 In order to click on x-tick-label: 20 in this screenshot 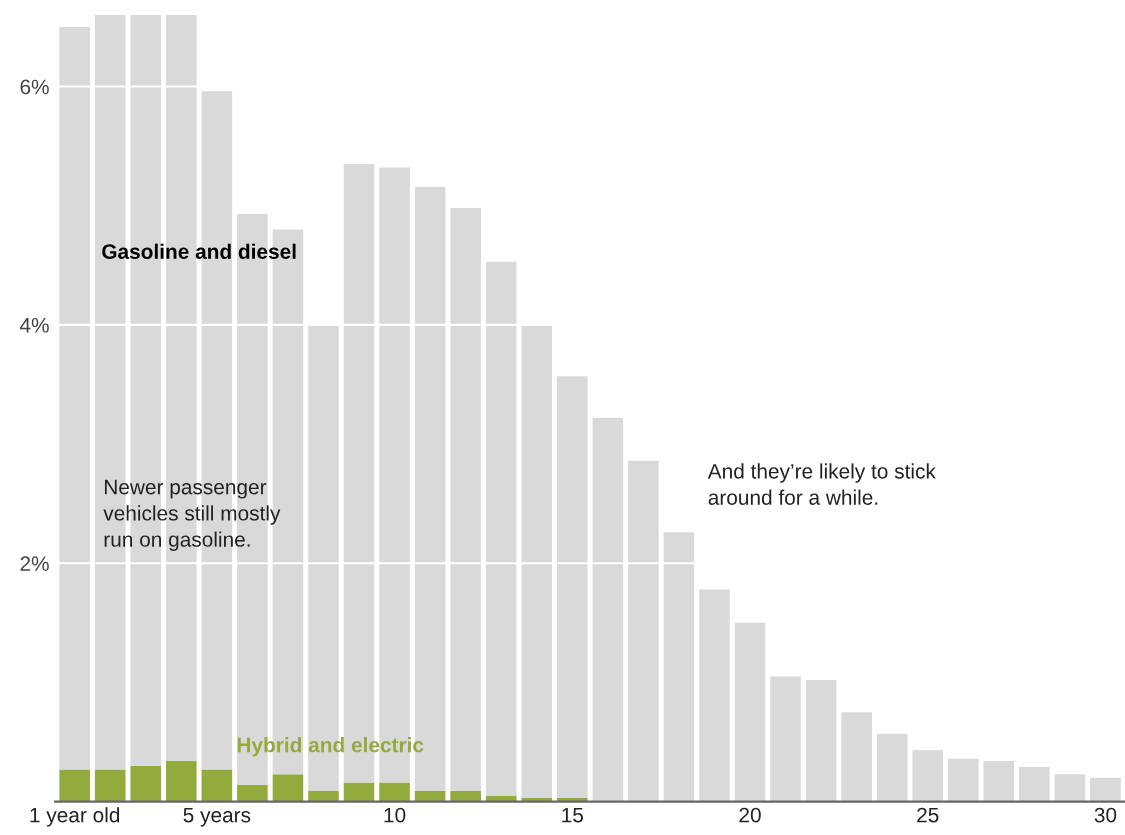, I will do `click(750, 815)`.